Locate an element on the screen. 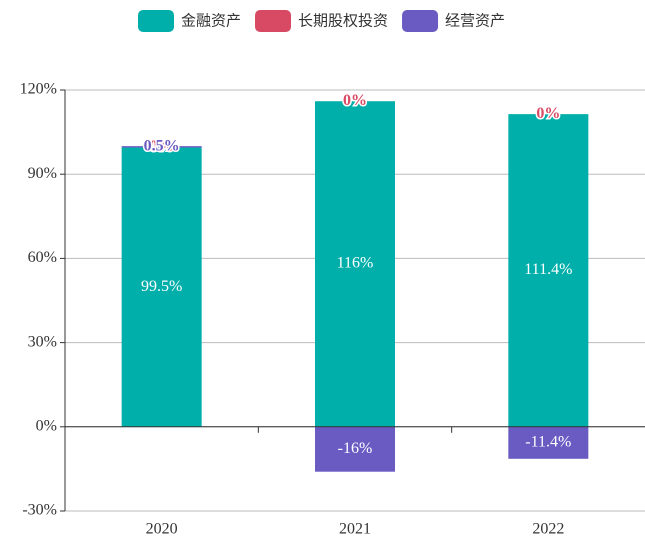 The image size is (645, 541). data-label: 99.5% is located at coordinates (161, 286).